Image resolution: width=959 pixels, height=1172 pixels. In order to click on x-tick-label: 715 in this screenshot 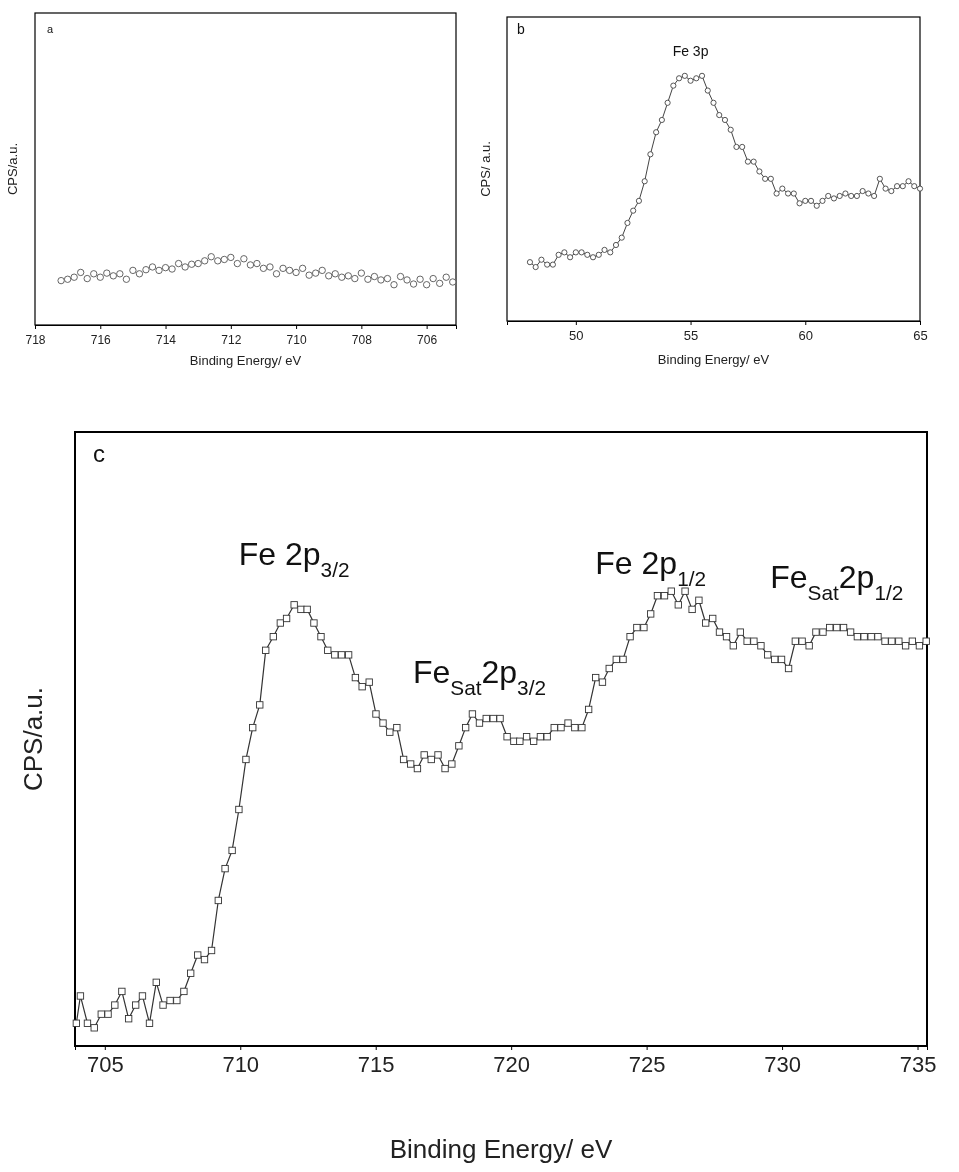, I will do `click(376, 1064)`.